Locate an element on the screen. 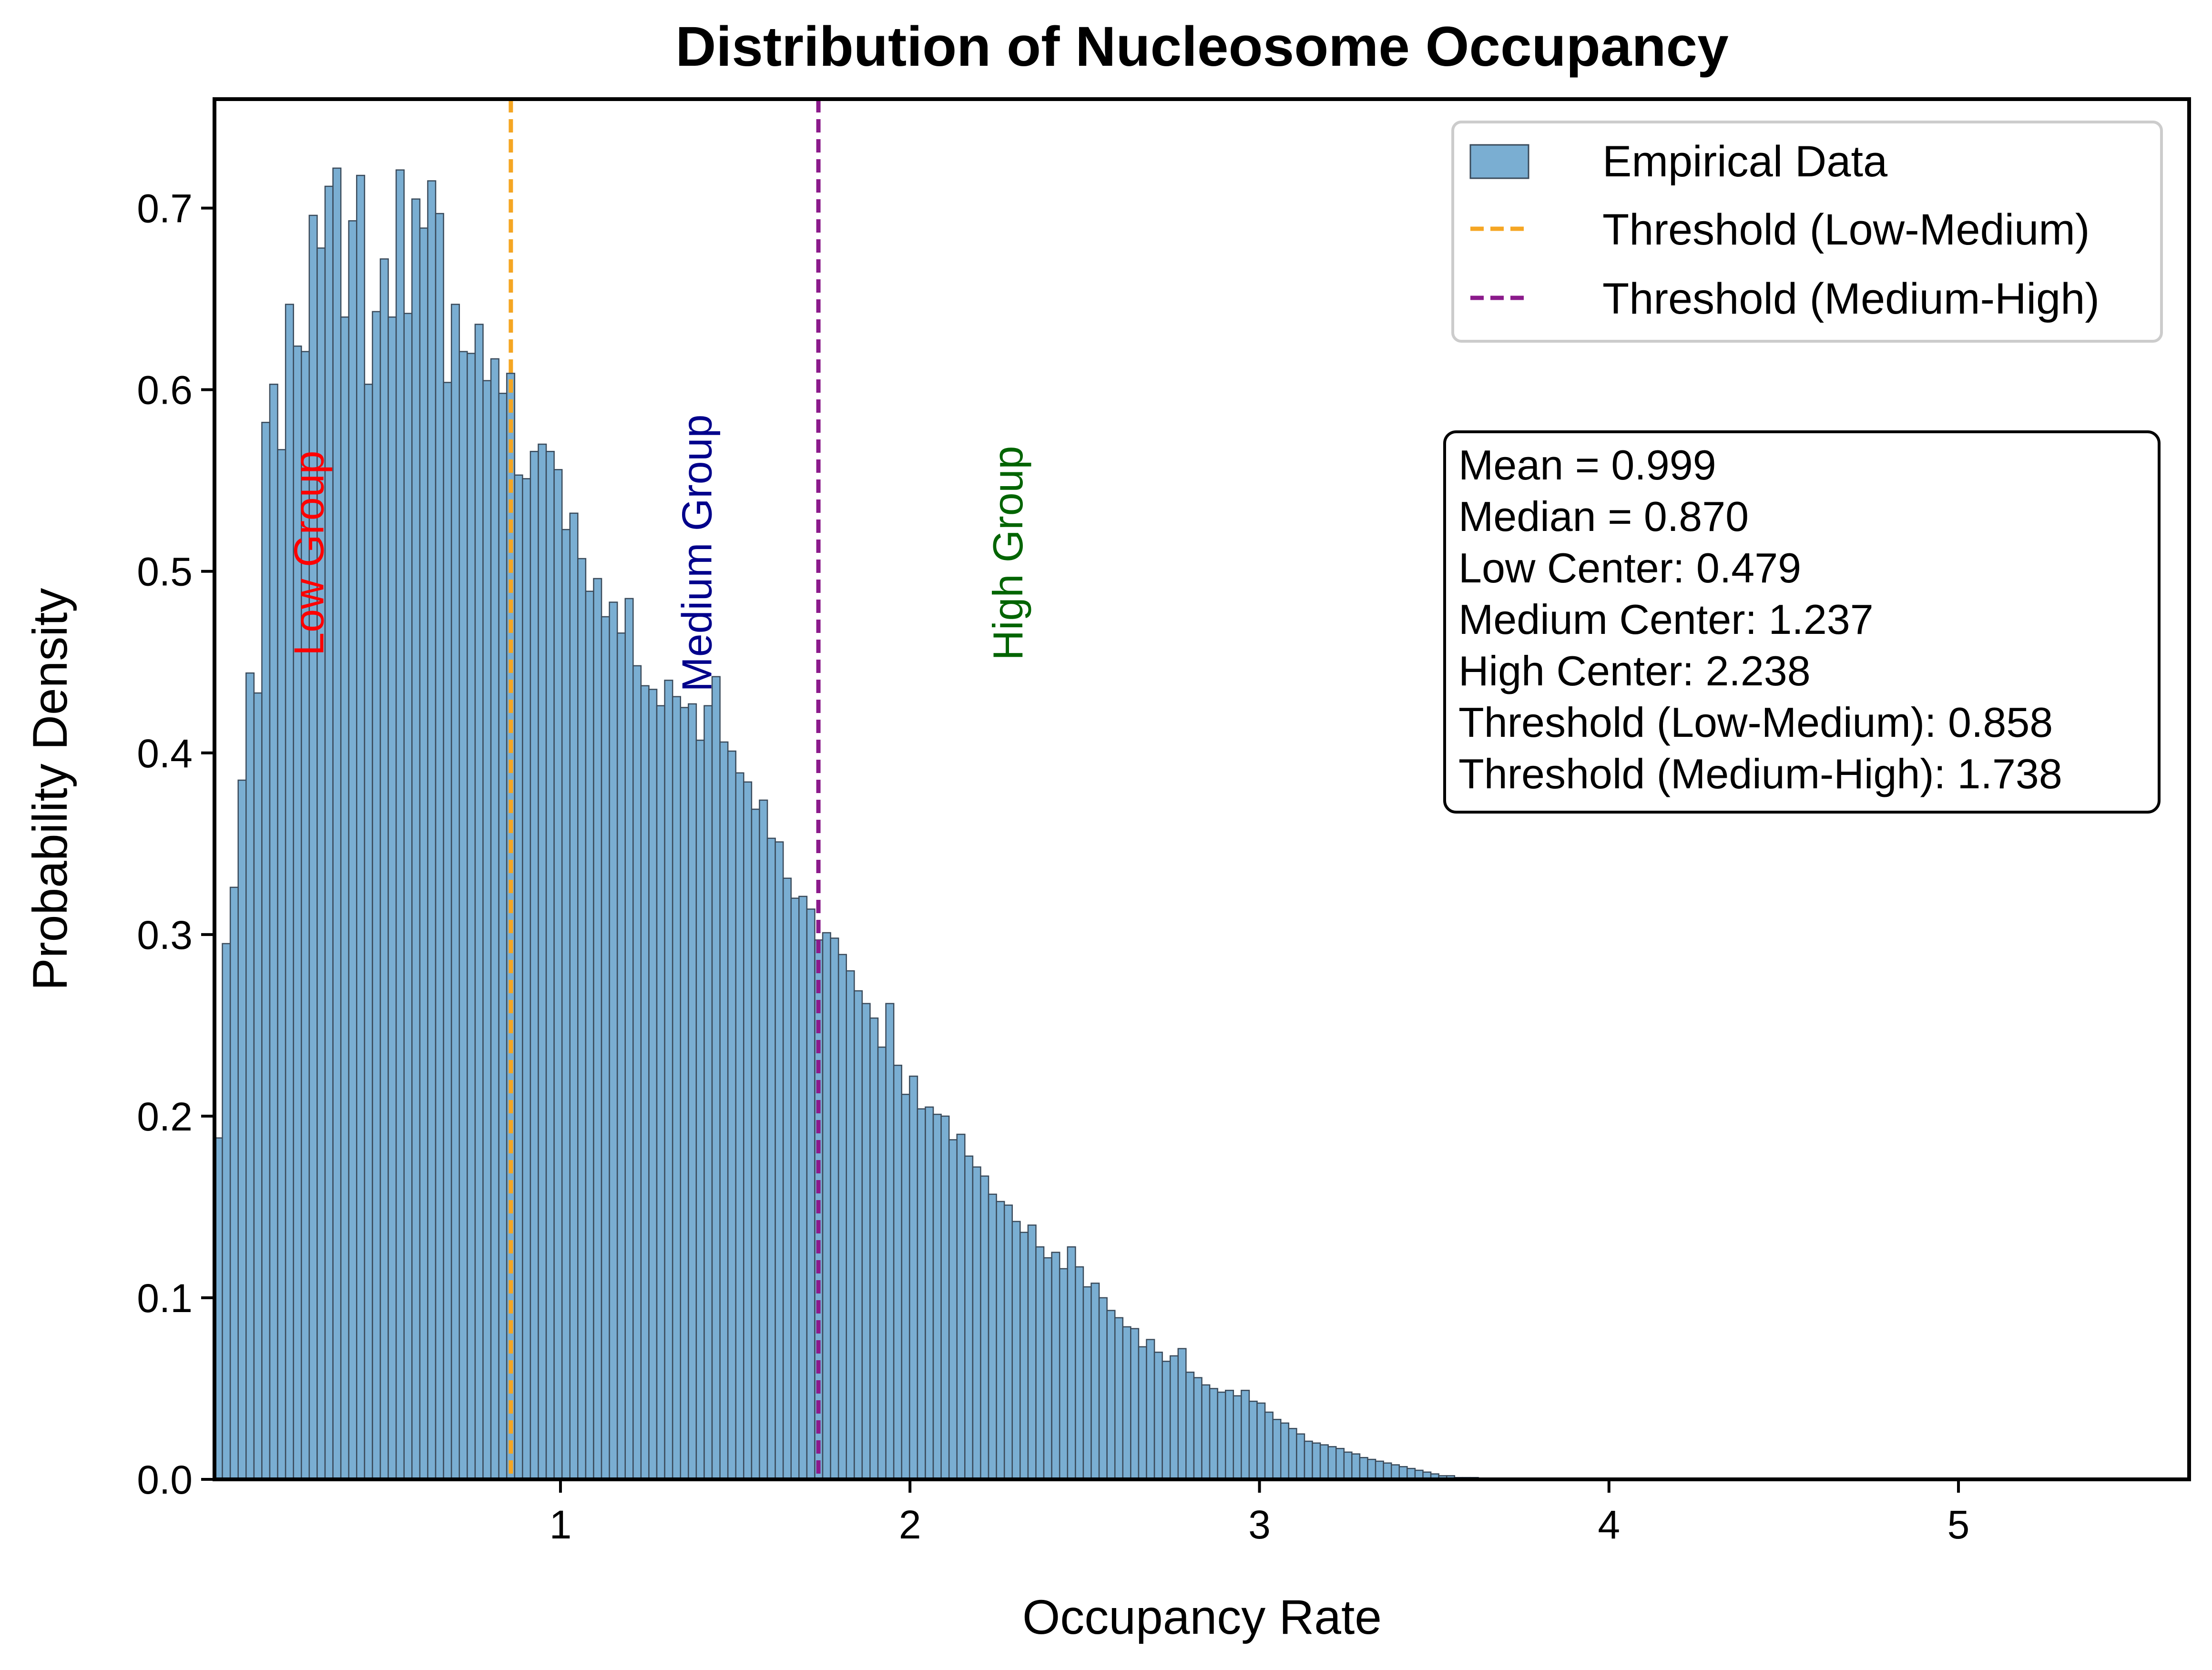  x-tick-label: 5 is located at coordinates (1958, 1524).